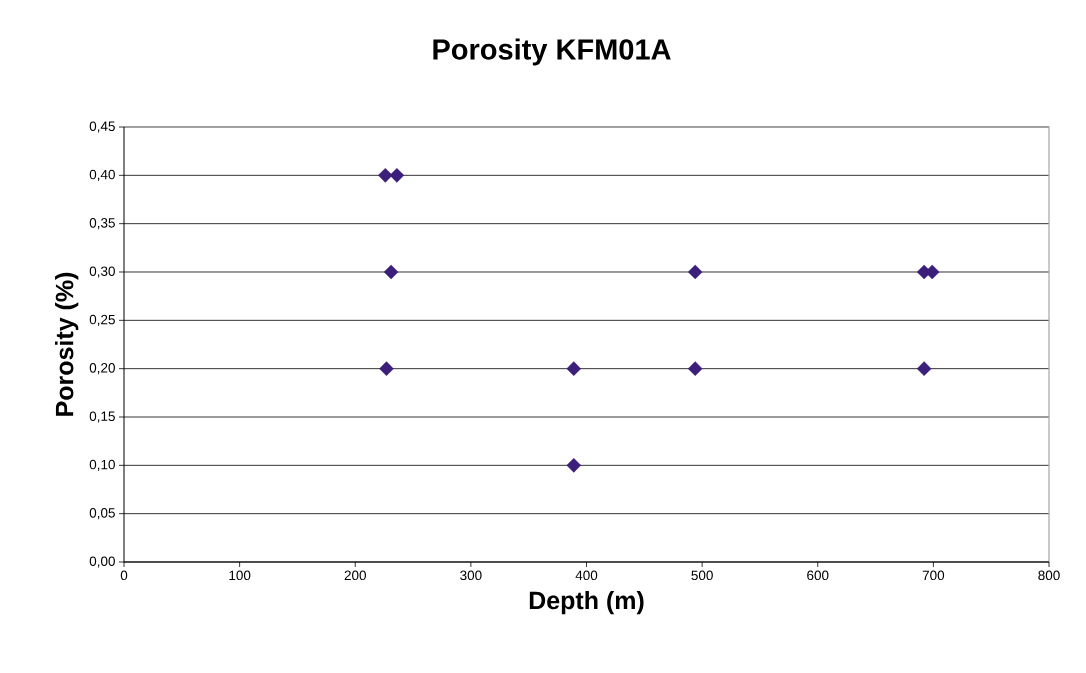 Image resolution: width=1086 pixels, height=673 pixels. I want to click on y-tick-label: 0,30, so click(102, 272).